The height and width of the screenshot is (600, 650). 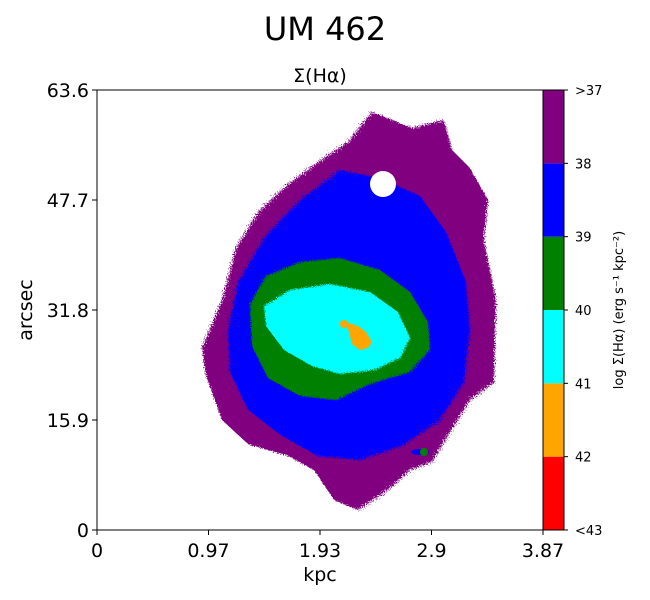 What do you see at coordinates (68, 421) in the screenshot?
I see `y-tick-label: 15.9` at bounding box center [68, 421].